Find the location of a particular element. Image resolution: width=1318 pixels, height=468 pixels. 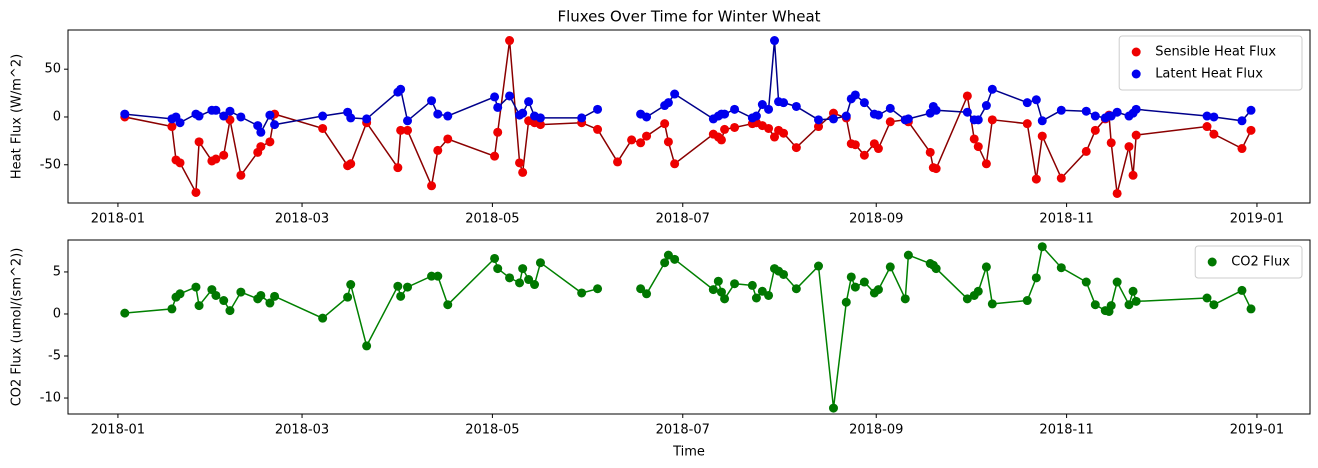

y-axis-label: CO2 Flux (umol/(sm^2)) is located at coordinates (17, 327).